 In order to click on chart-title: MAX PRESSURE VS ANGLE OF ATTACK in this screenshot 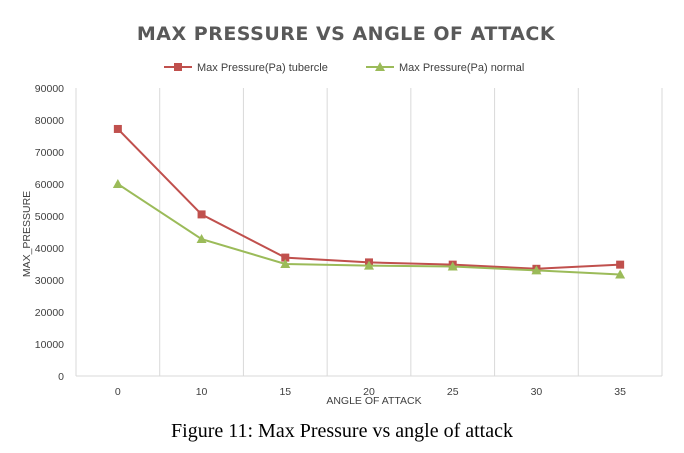, I will do `click(346, 34)`.